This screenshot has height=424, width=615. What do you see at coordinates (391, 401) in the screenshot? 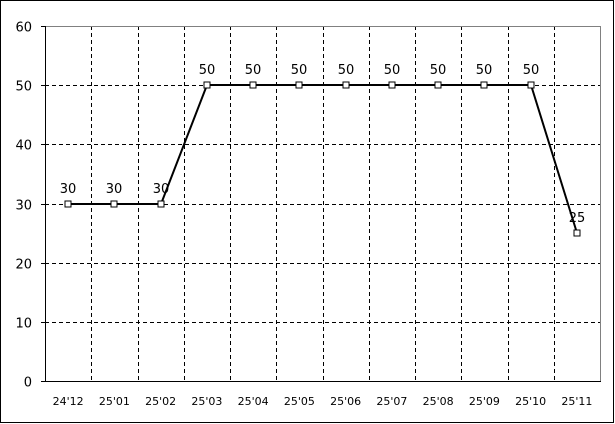
I see `x-tick-label: 25'07` at bounding box center [391, 401].